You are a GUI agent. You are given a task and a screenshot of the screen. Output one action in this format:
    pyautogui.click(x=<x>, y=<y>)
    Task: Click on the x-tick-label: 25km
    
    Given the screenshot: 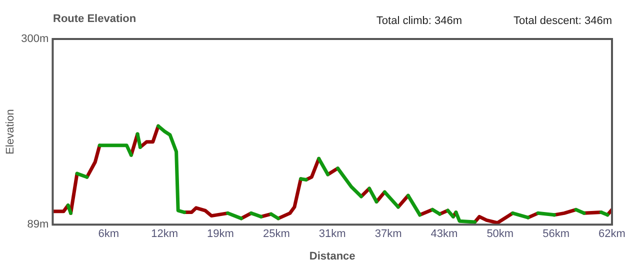 What is the action you would take?
    pyautogui.click(x=276, y=234)
    